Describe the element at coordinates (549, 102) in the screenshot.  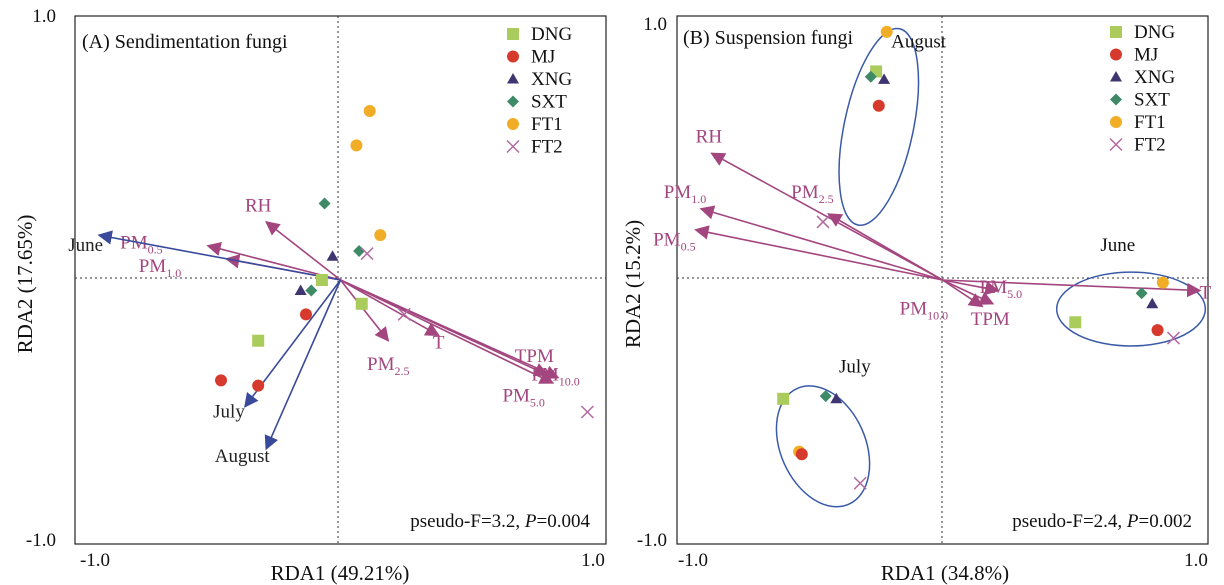
I see `legend-label-sxt: SXT` at that location.